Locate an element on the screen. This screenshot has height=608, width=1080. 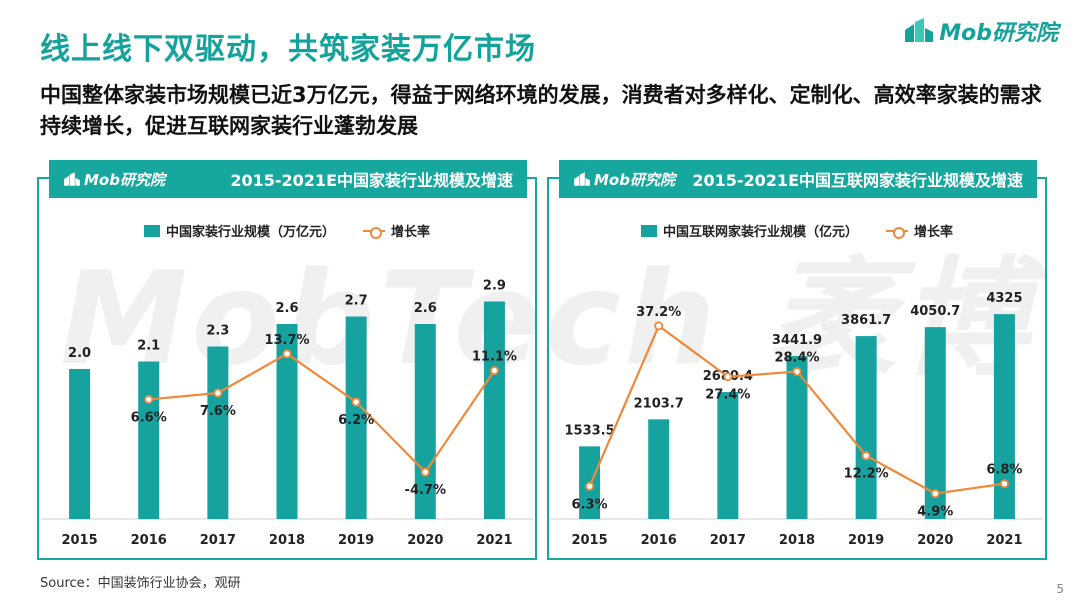
growth-value-label: 7.6% is located at coordinates (218, 411).